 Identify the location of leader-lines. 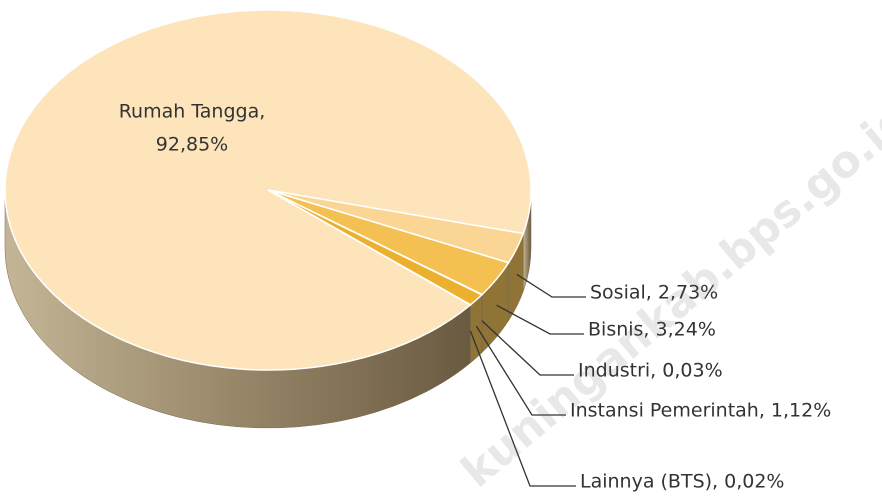
(527, 380).